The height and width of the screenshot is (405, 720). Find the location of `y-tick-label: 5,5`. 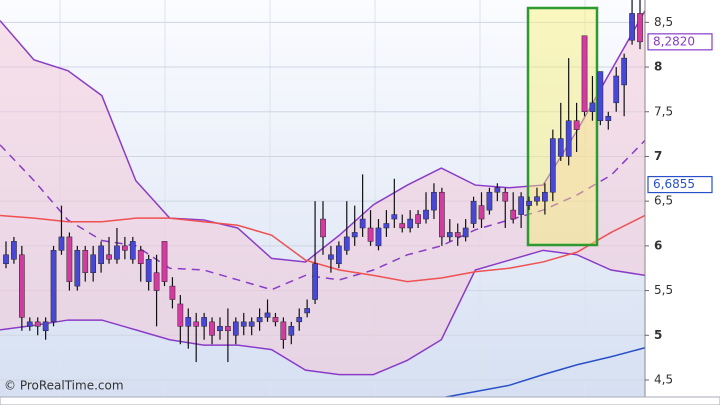

y-tick-label: 5,5 is located at coordinates (663, 290).